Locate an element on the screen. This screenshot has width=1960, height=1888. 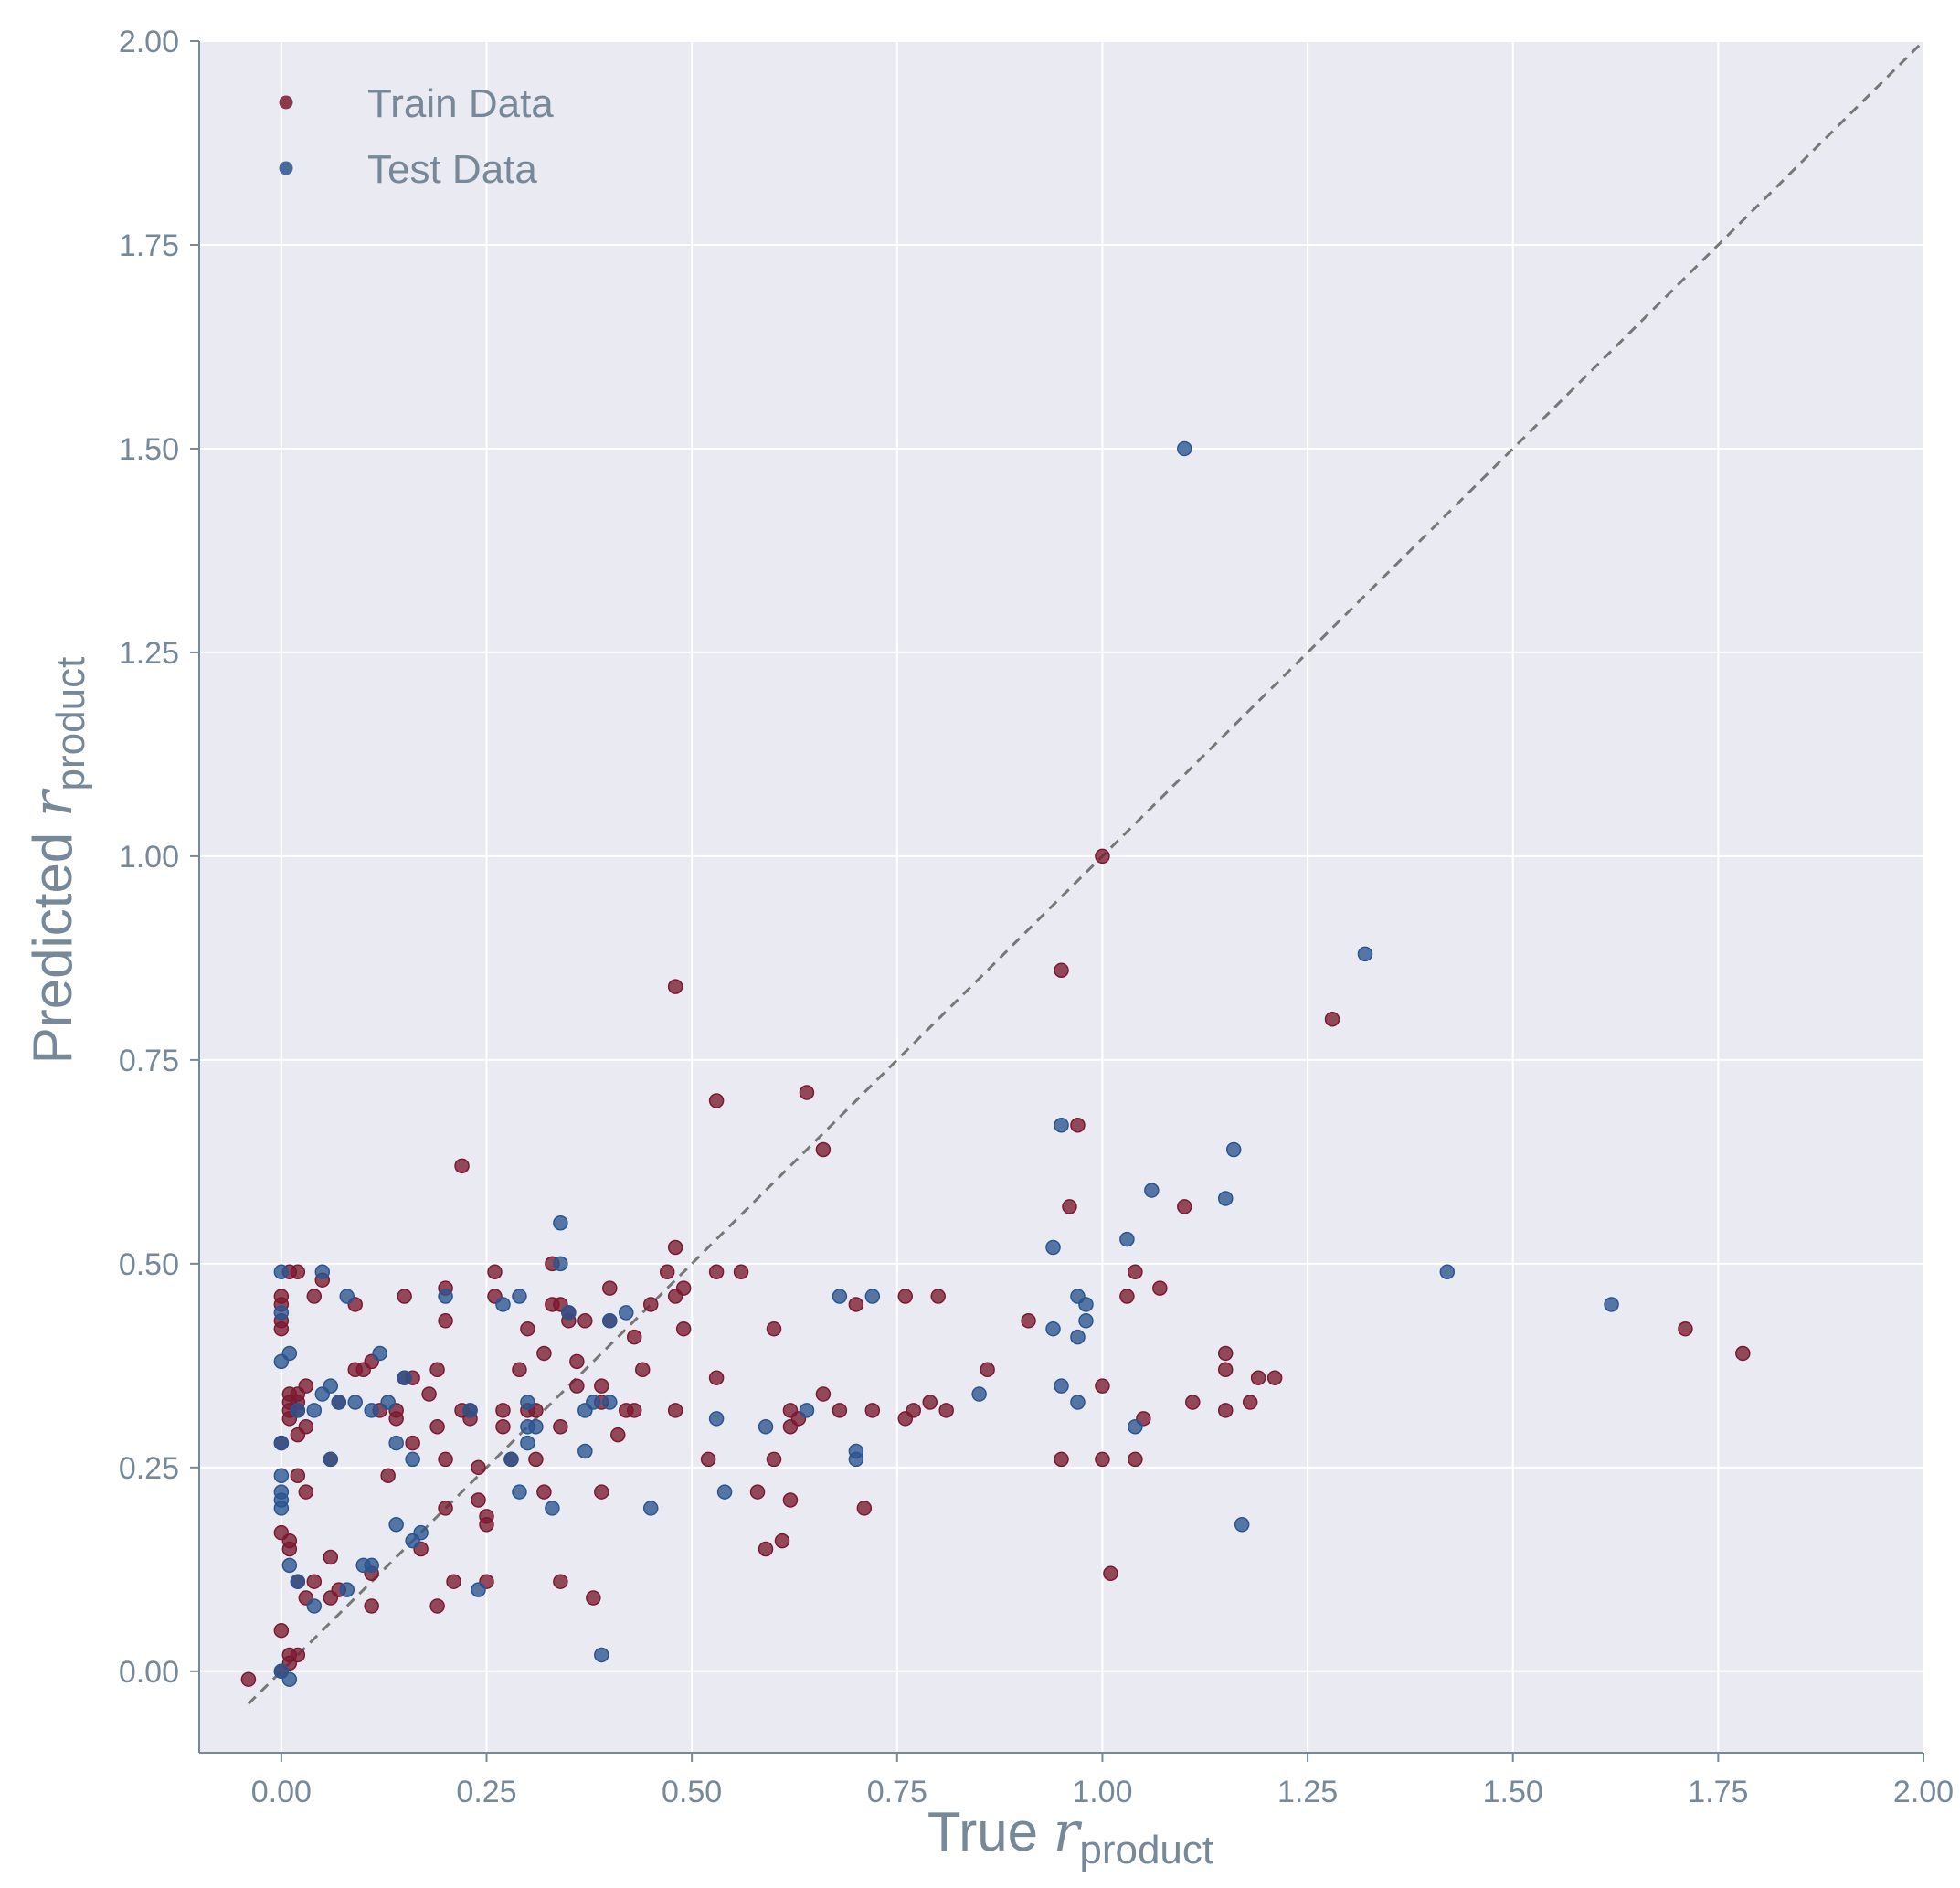
axis-label-variable: r is located at coordinates (53, 802).